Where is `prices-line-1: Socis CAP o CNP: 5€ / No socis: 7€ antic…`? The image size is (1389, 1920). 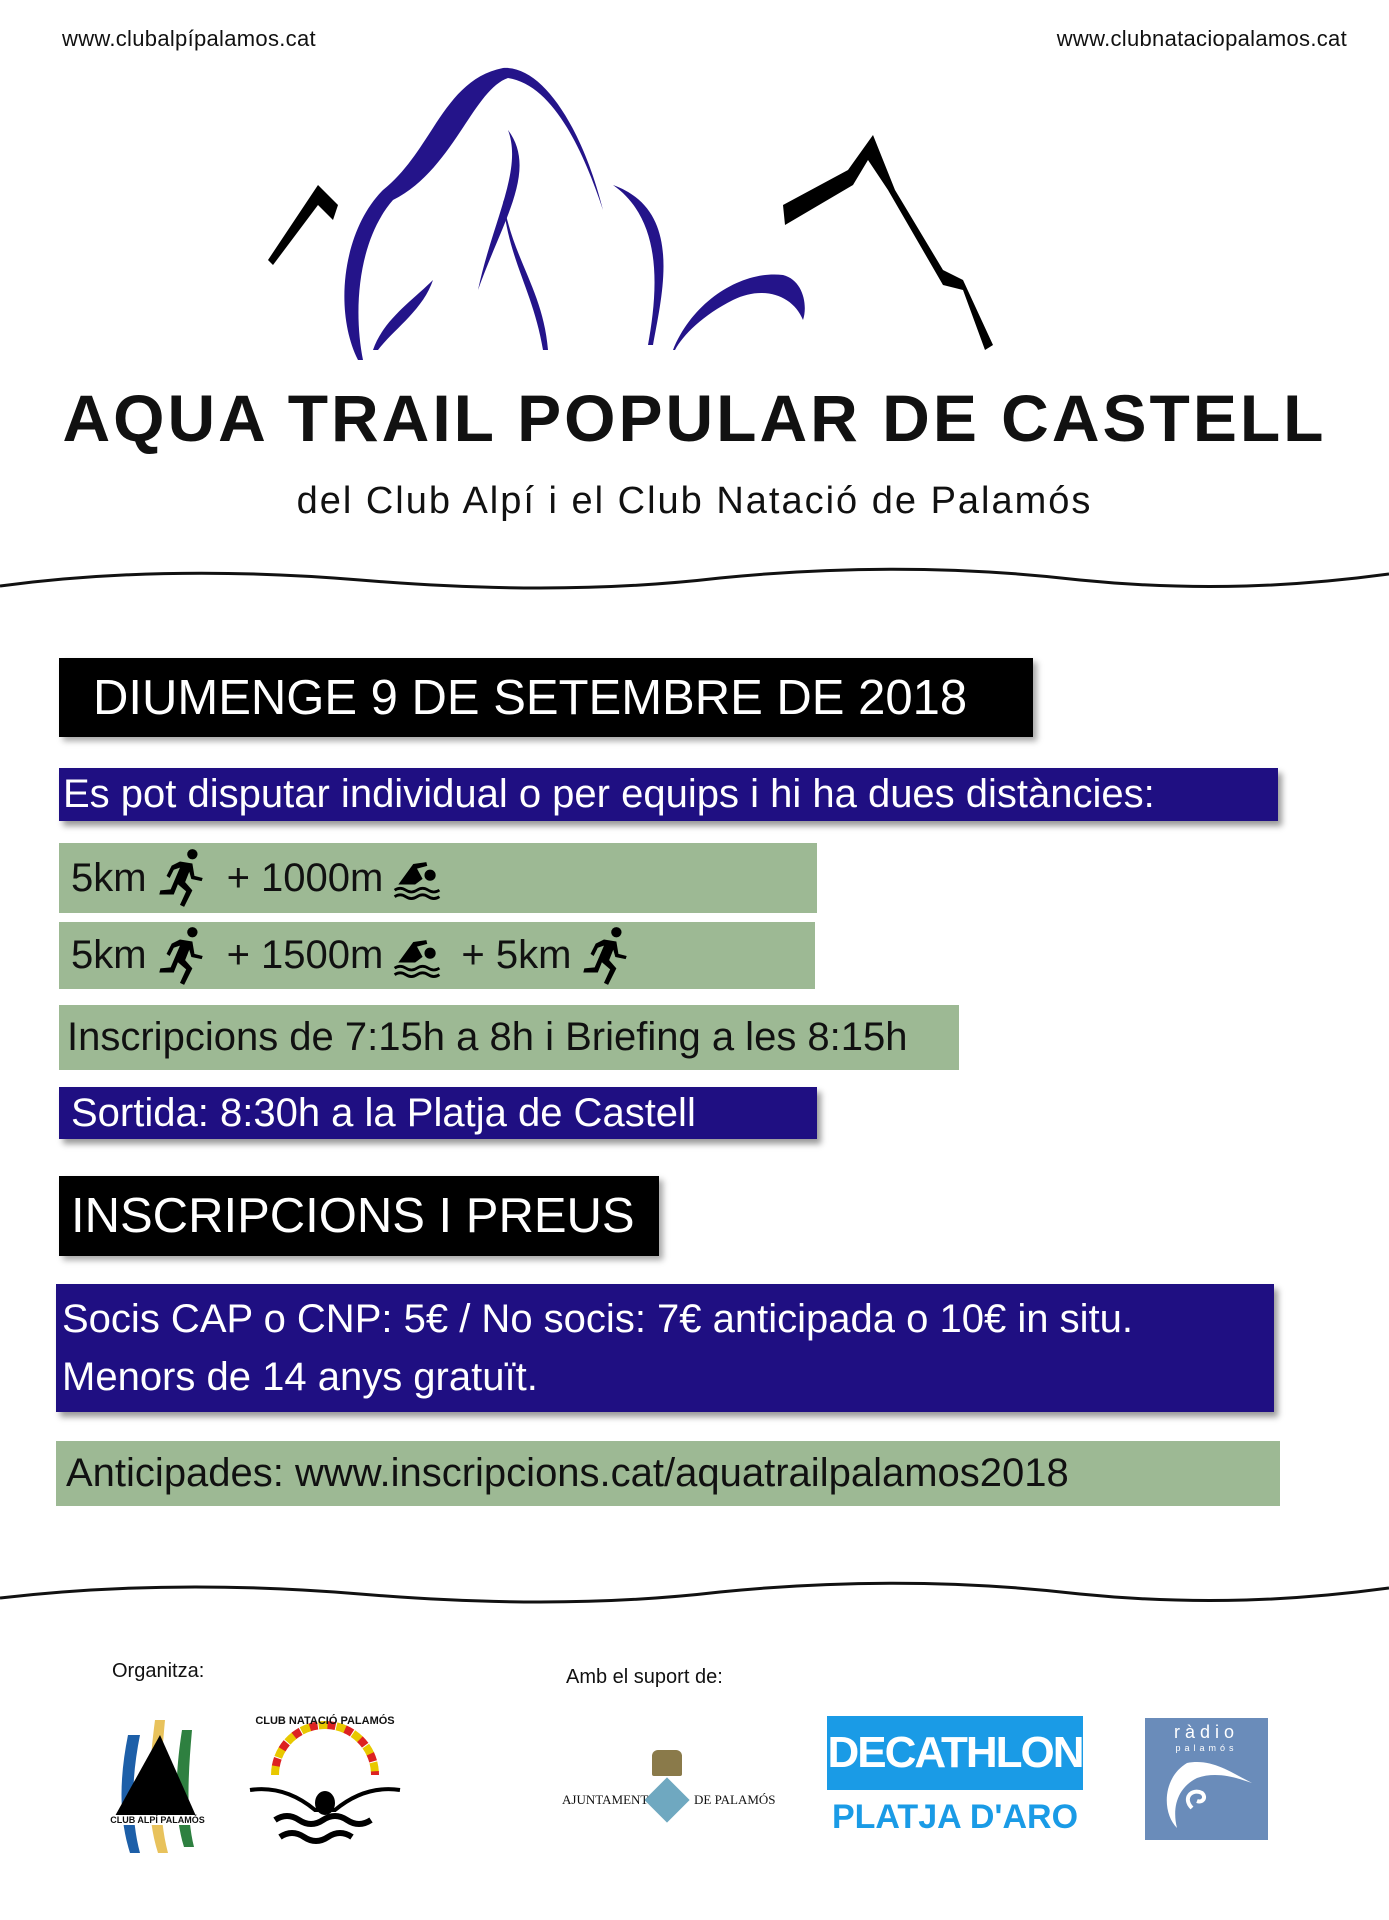
prices-line-1: Socis CAP o CNP: 5€ / No socis: 7€ antic… is located at coordinates (597, 1319).